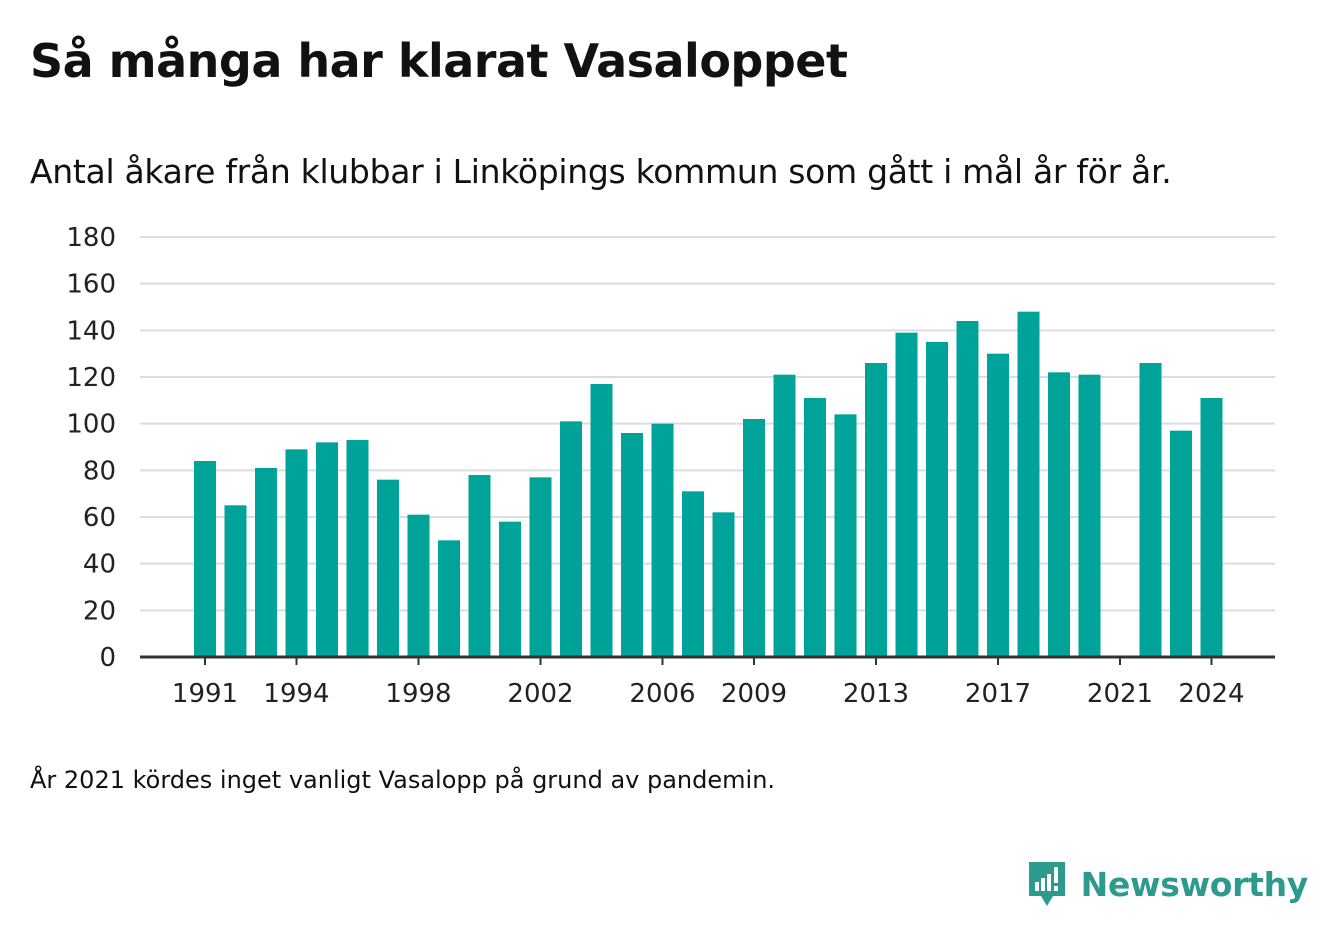 The height and width of the screenshot is (940, 1340). What do you see at coordinates (1181, 543) in the screenshot?
I see `bar-2023` at bounding box center [1181, 543].